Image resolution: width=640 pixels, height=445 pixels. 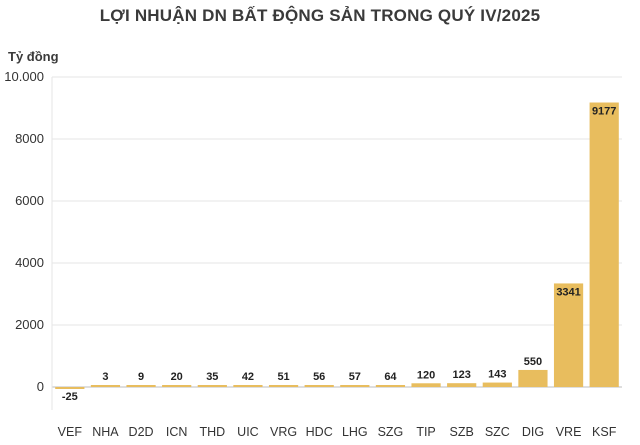 I want to click on x-tick-label: SZC, so click(x=497, y=432).